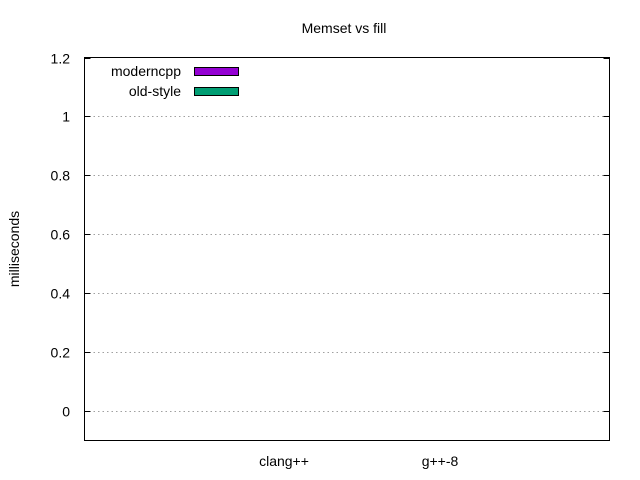 This screenshot has width=640, height=480. I want to click on legend-label-old-style: old-style, so click(155, 91).